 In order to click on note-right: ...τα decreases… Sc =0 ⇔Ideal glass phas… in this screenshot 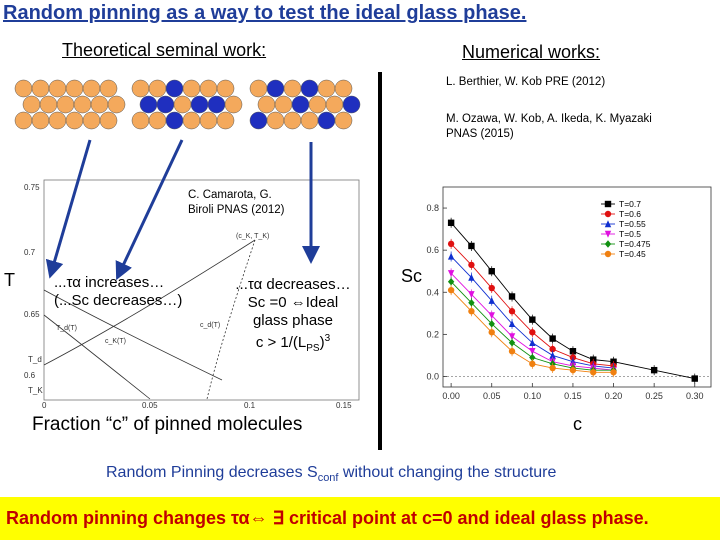, I will do `click(293, 315)`.